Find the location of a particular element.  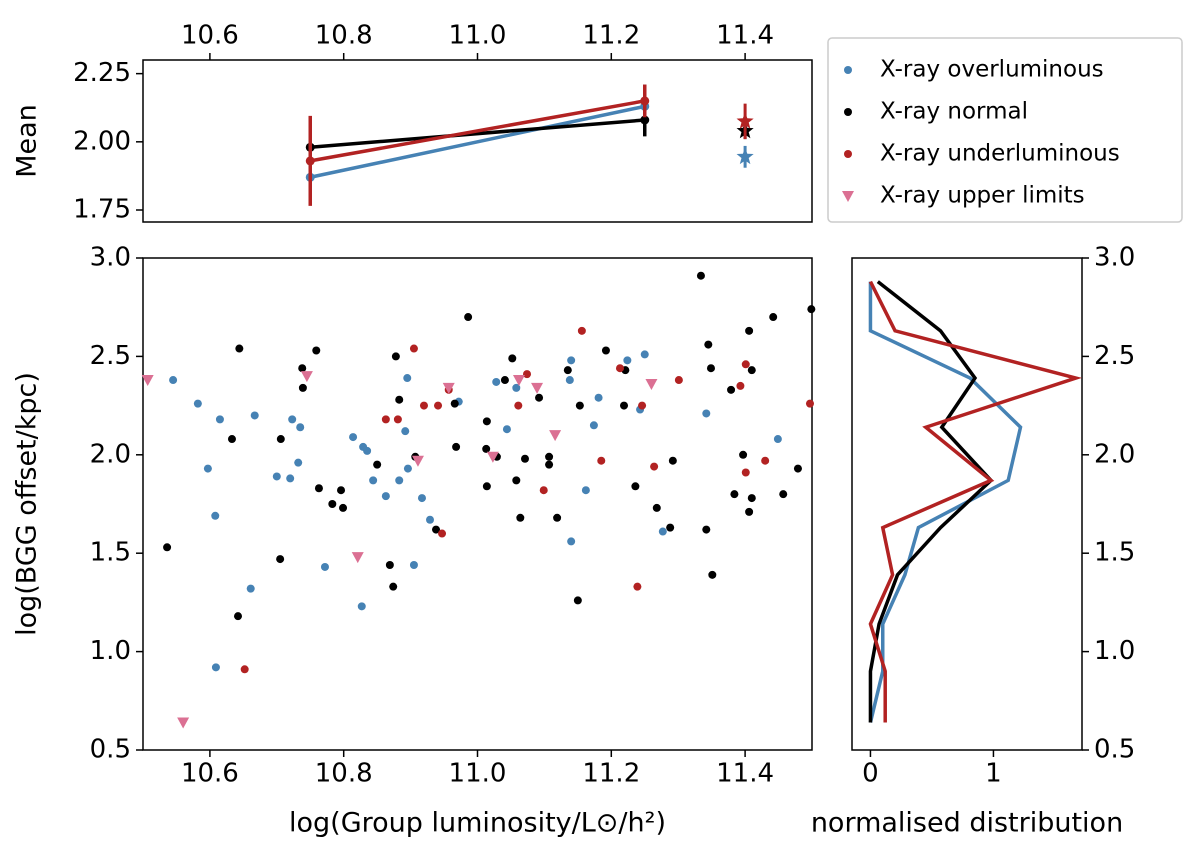

x-axis-label: normalised distribution is located at coordinates (967, 823).